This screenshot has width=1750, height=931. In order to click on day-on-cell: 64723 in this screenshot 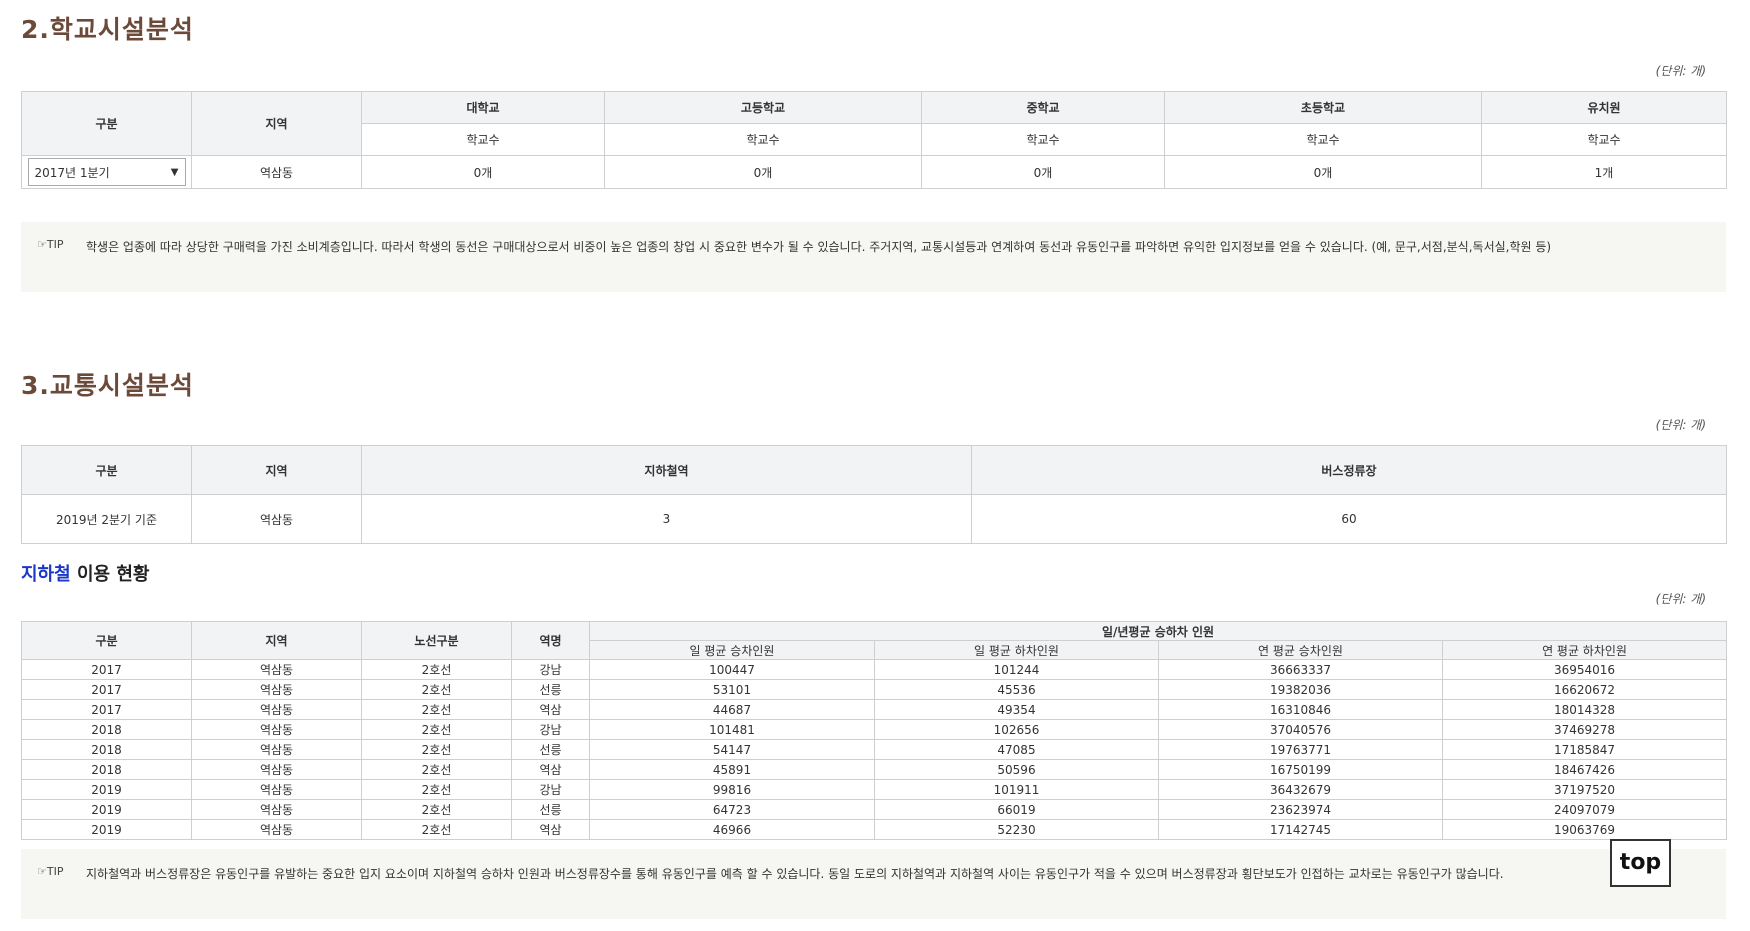, I will do `click(732, 809)`.